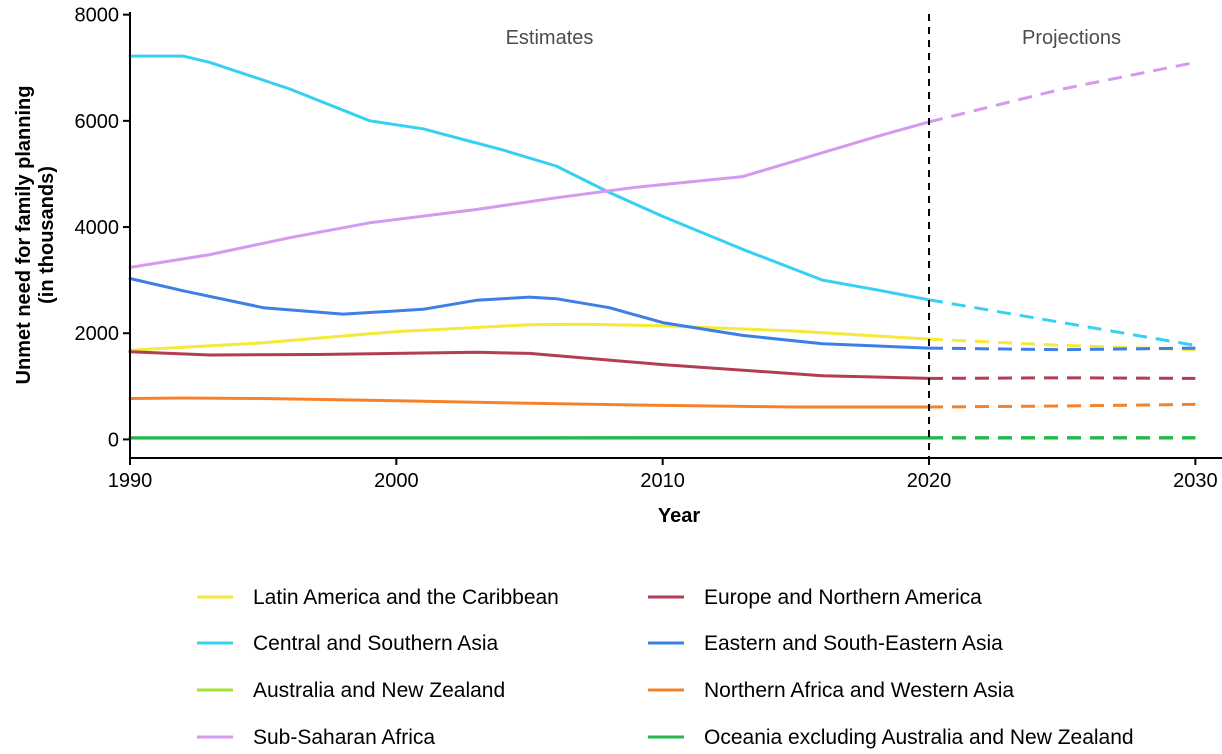 This screenshot has height=754, width=1222. I want to click on series-line-central-and-southern-asia-projections, so click(1062, 323).